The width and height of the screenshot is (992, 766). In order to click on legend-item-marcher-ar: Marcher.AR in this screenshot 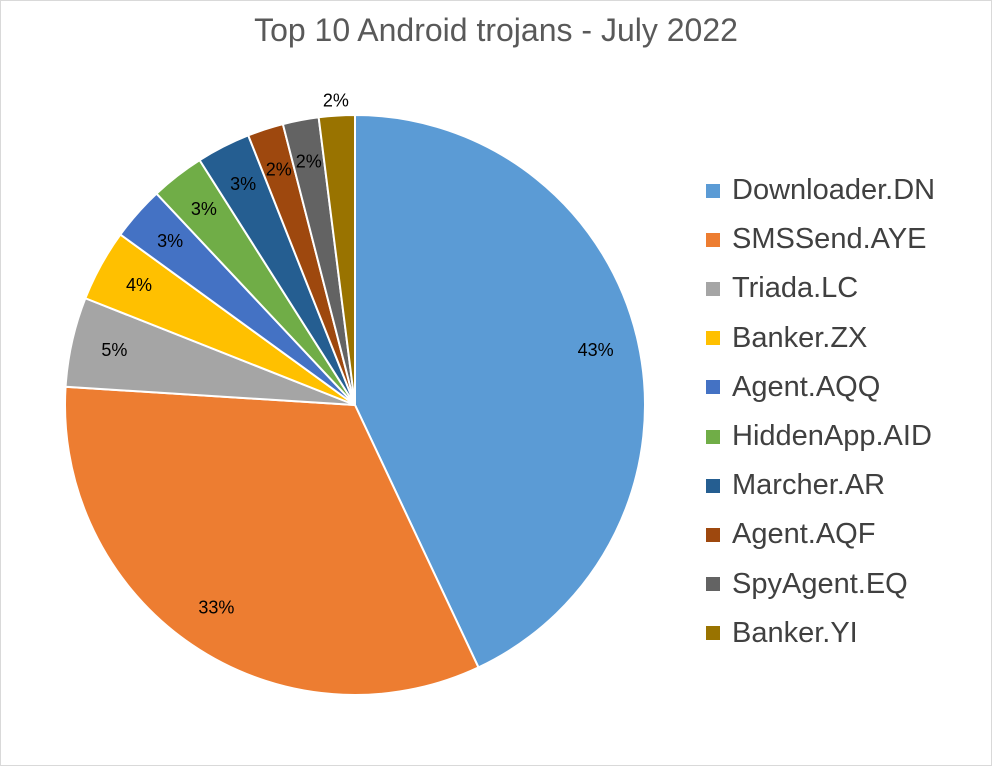, I will do `click(820, 485)`.